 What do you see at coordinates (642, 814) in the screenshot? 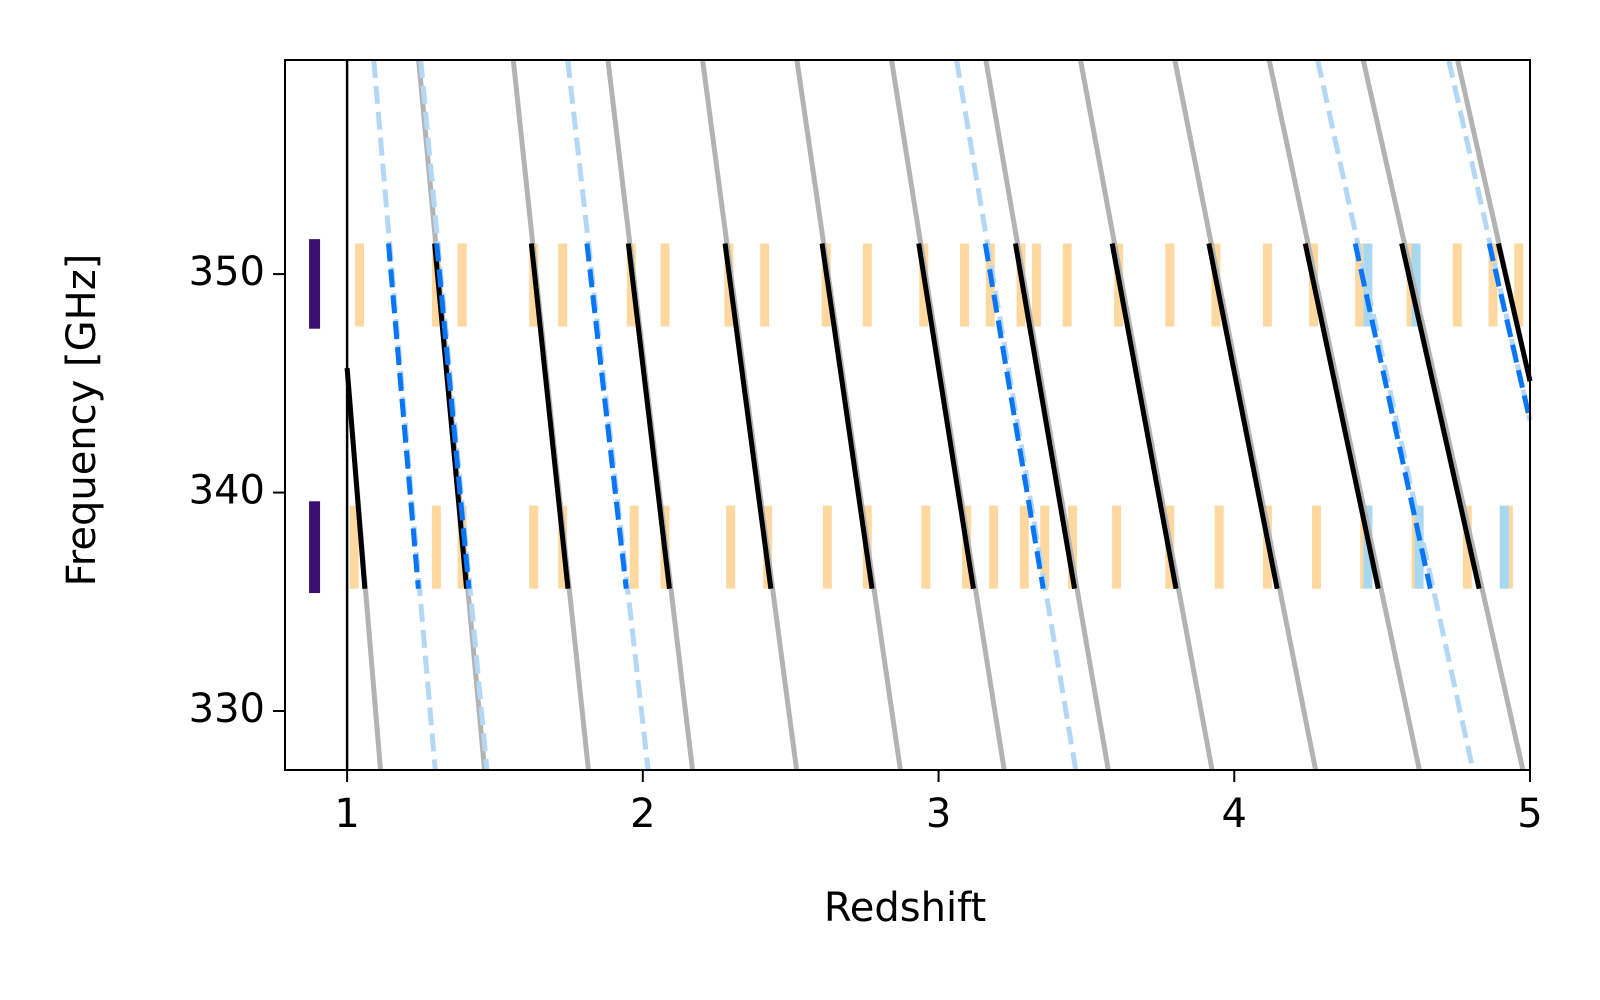
I see `x-tick-label: 2` at bounding box center [642, 814].